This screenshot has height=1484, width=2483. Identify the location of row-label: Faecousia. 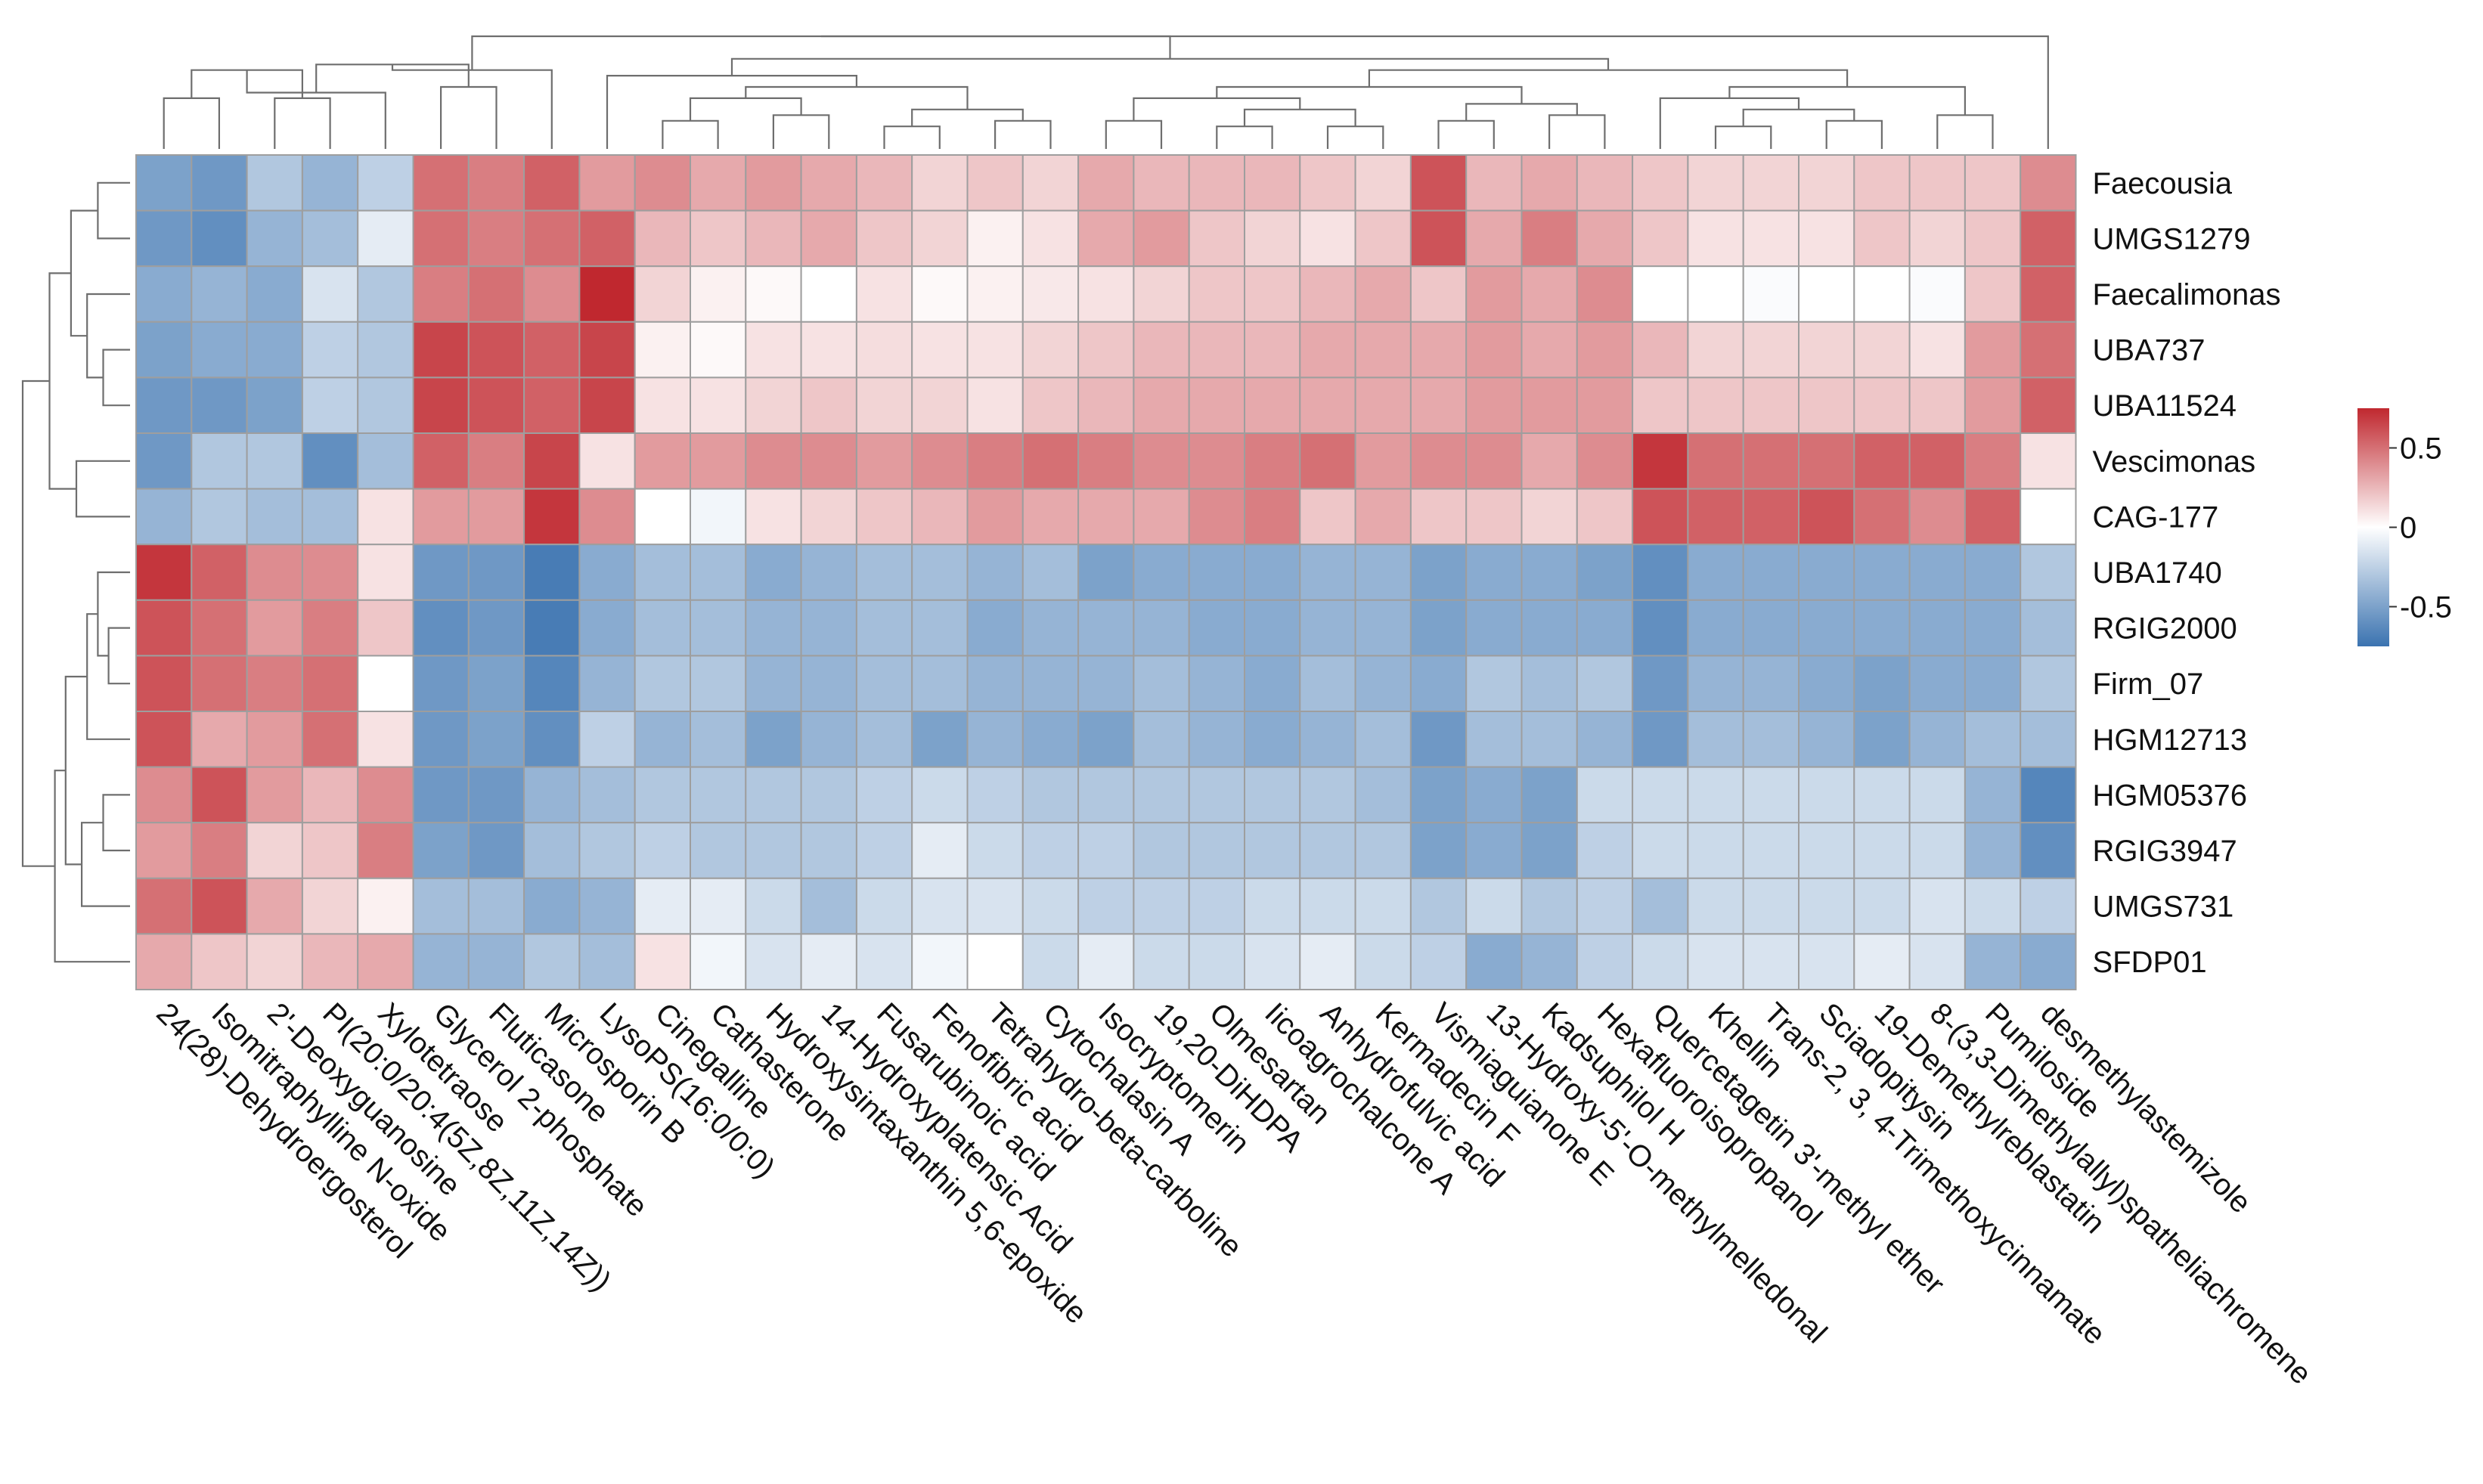
(2163, 183).